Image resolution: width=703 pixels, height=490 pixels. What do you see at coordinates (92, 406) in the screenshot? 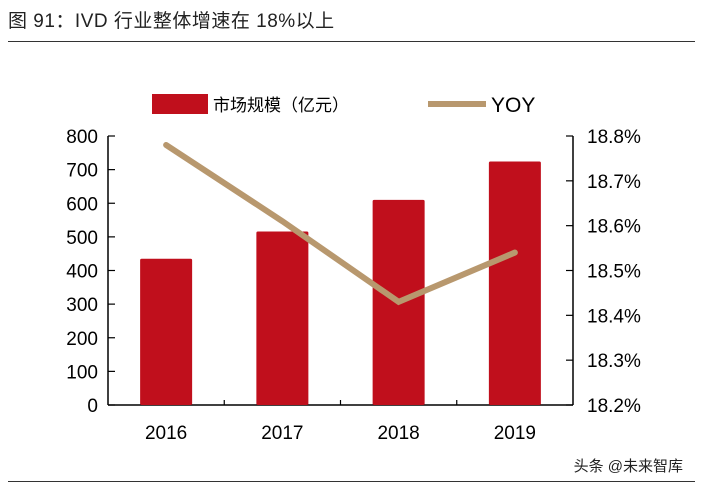
I see `left-tick-label: 0` at bounding box center [92, 406].